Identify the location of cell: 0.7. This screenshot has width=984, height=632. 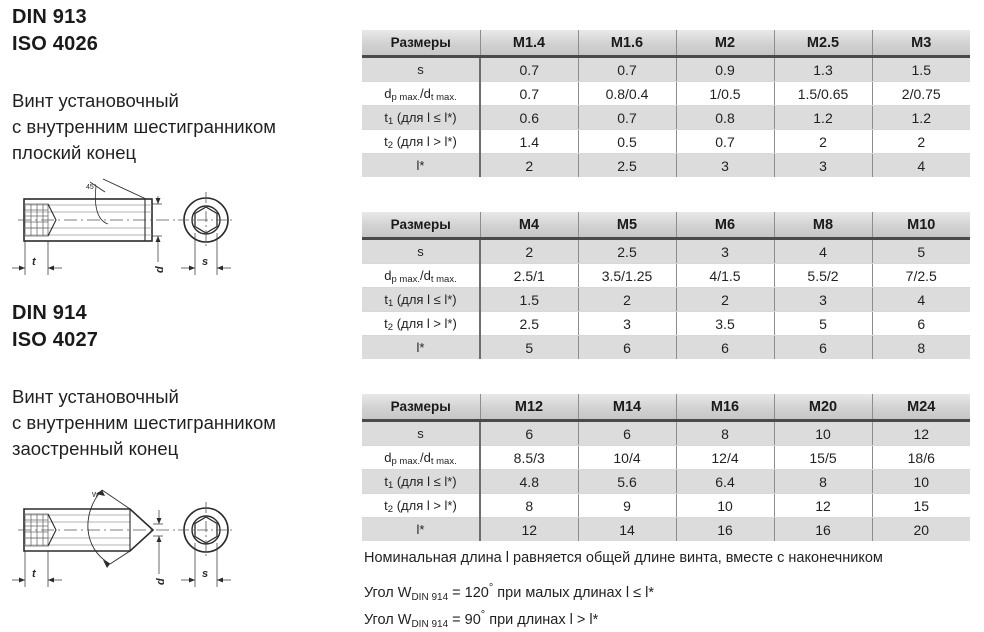
(529, 69).